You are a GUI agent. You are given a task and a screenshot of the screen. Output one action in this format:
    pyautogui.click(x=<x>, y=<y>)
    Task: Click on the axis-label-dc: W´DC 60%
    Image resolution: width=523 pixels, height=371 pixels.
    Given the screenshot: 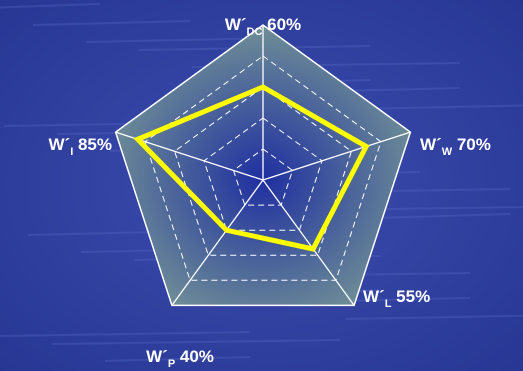 What is the action you would take?
    pyautogui.click(x=263, y=26)
    